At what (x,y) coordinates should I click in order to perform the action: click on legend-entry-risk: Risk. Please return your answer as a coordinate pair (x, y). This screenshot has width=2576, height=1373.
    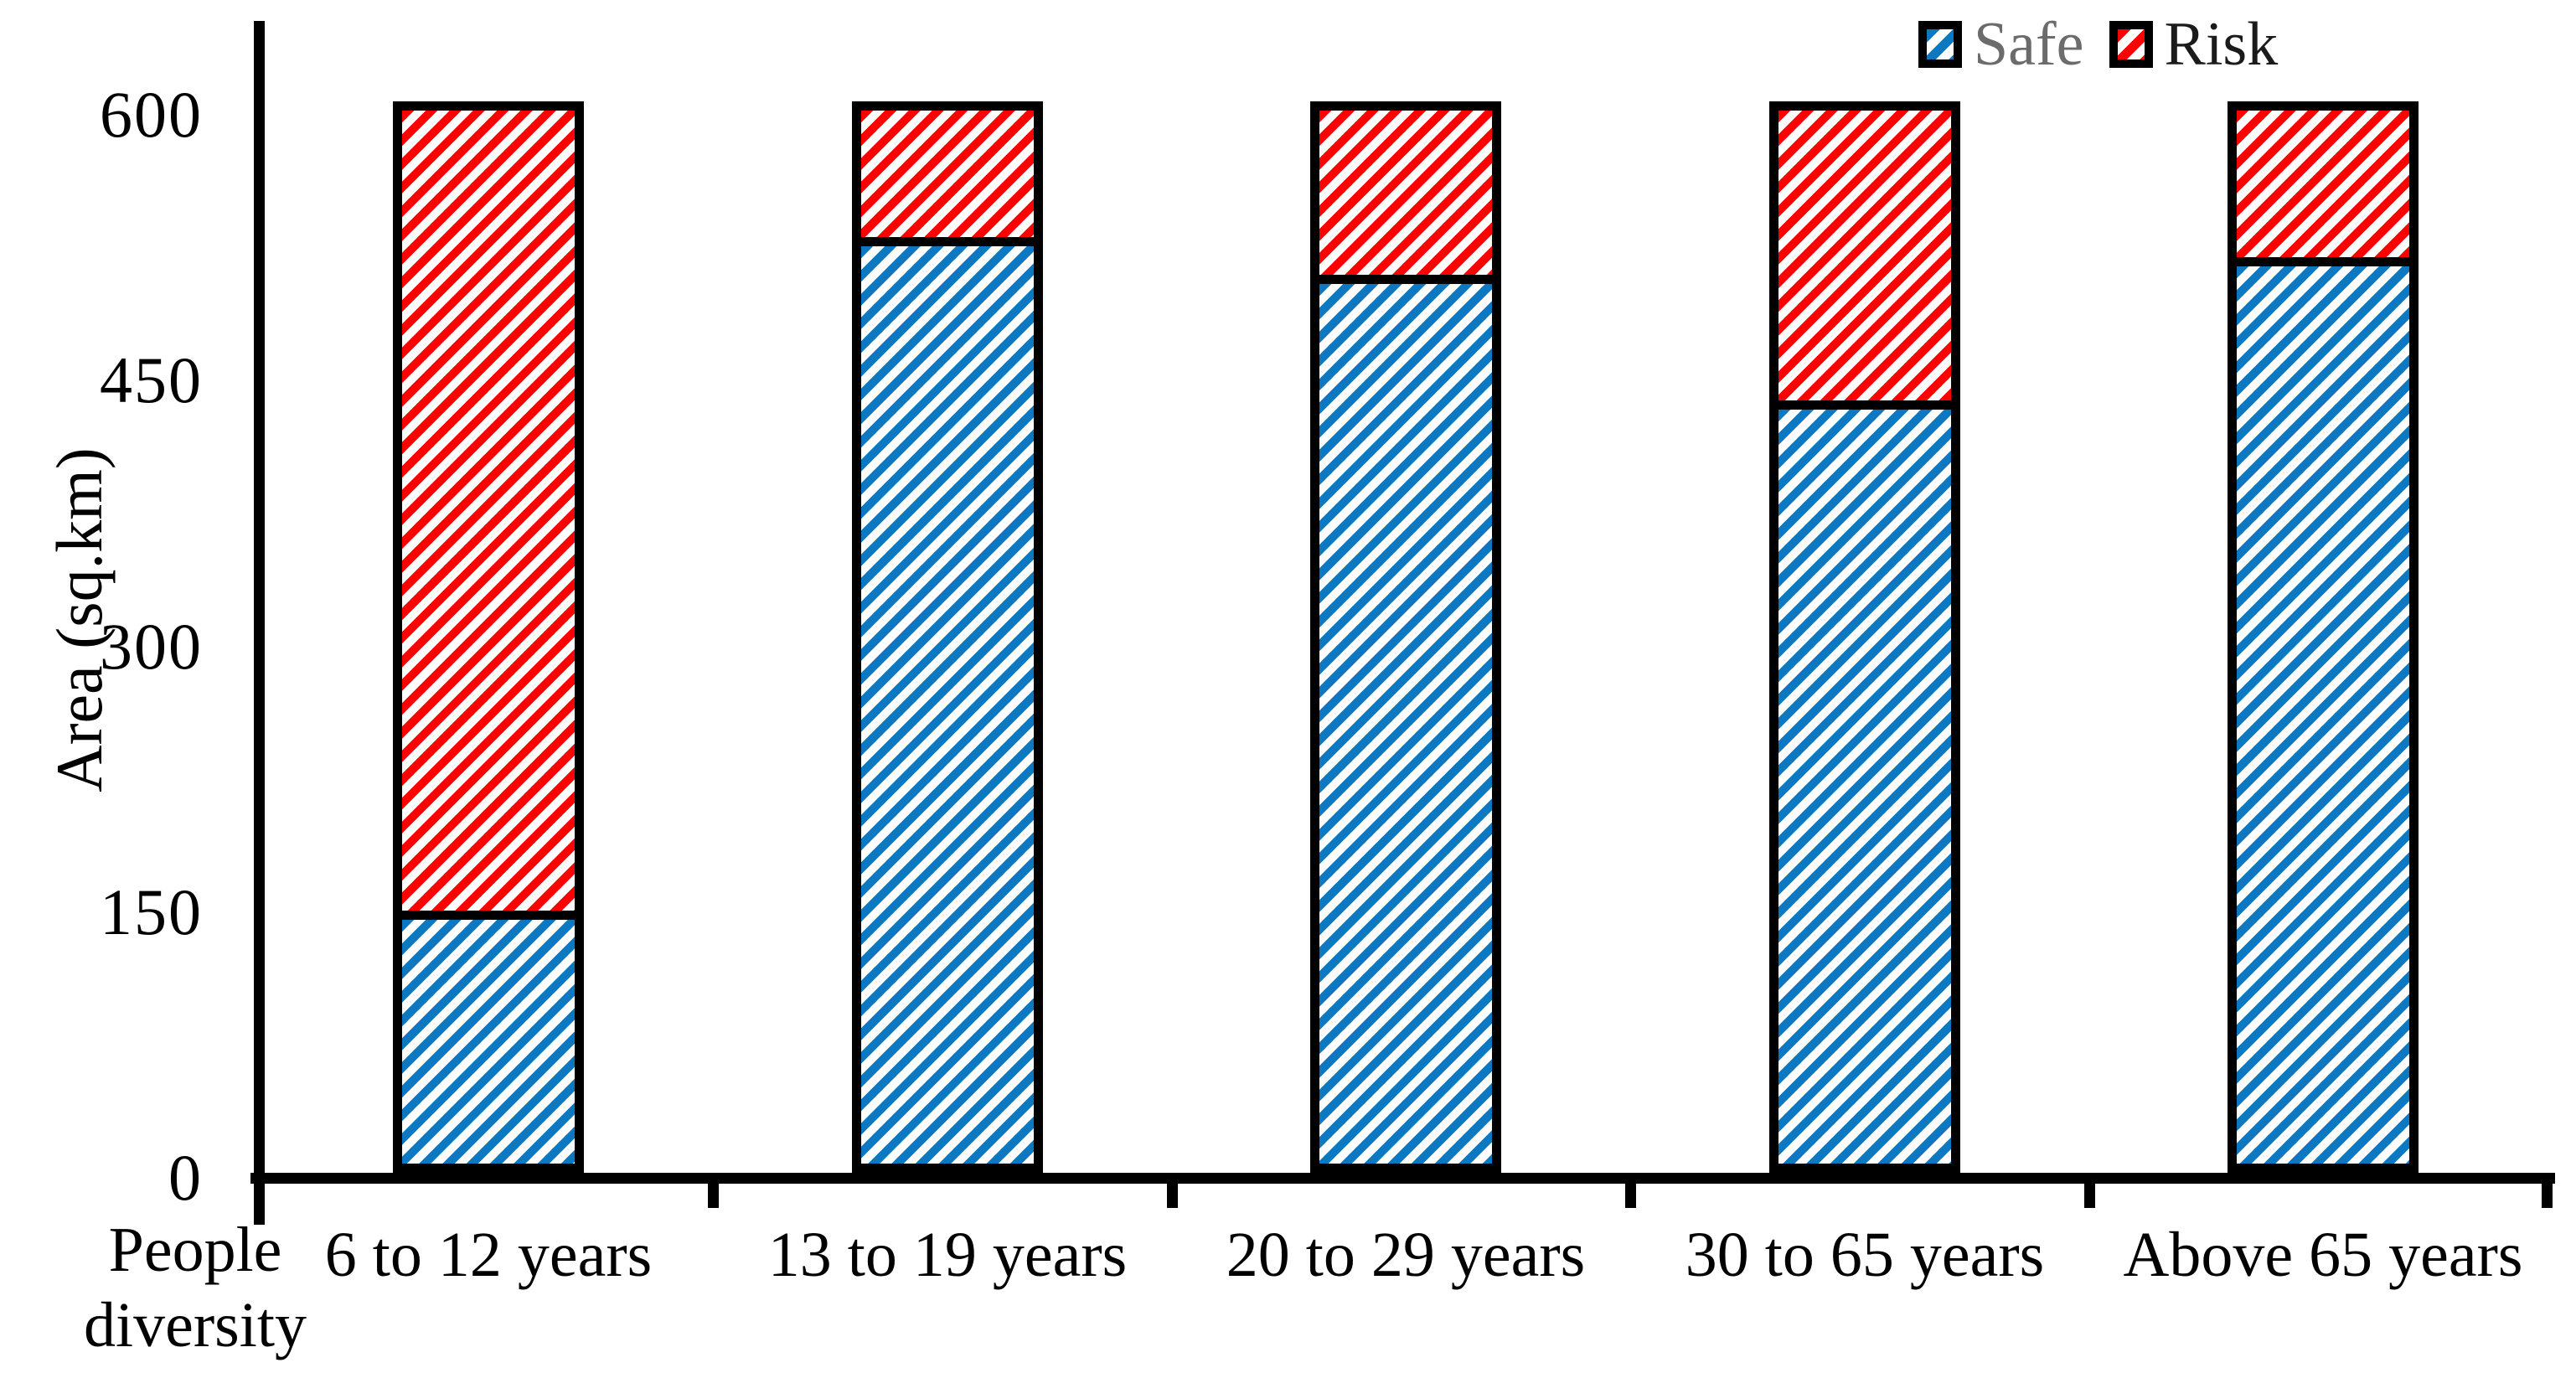
    Looking at the image, I should click on (2194, 45).